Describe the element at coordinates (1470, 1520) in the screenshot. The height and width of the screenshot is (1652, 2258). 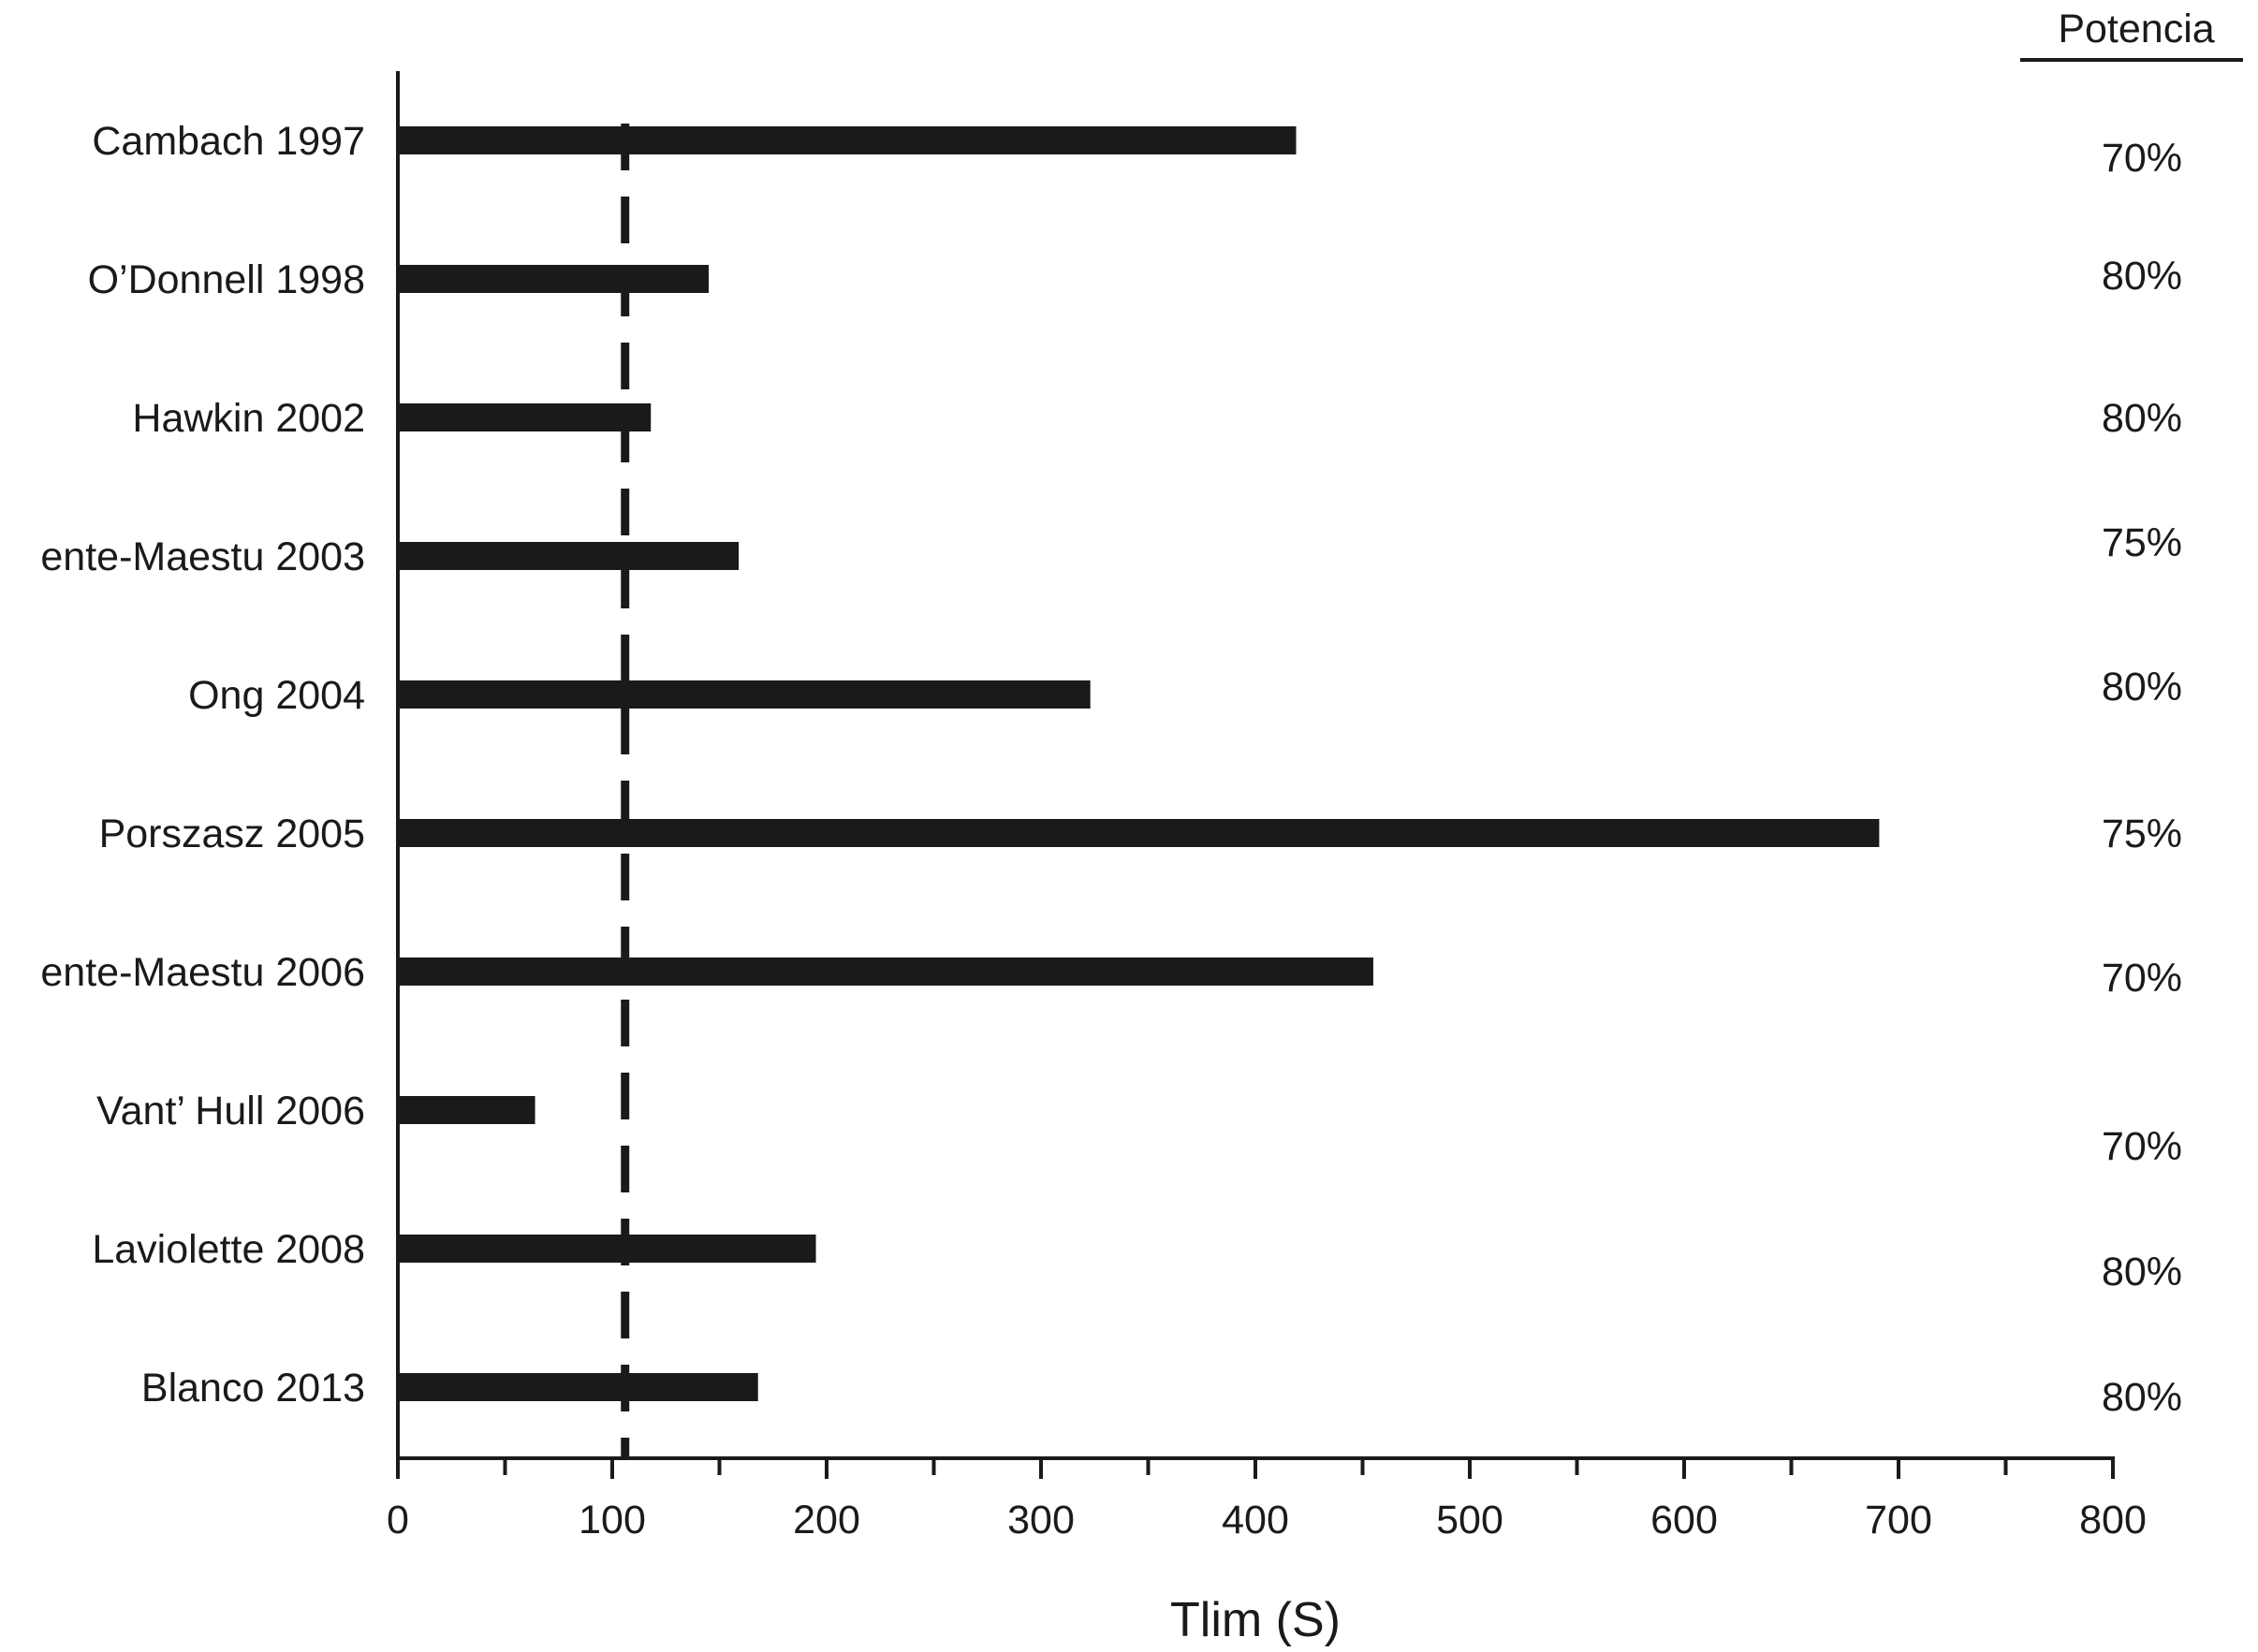
I see `x-tick-label: 500` at that location.